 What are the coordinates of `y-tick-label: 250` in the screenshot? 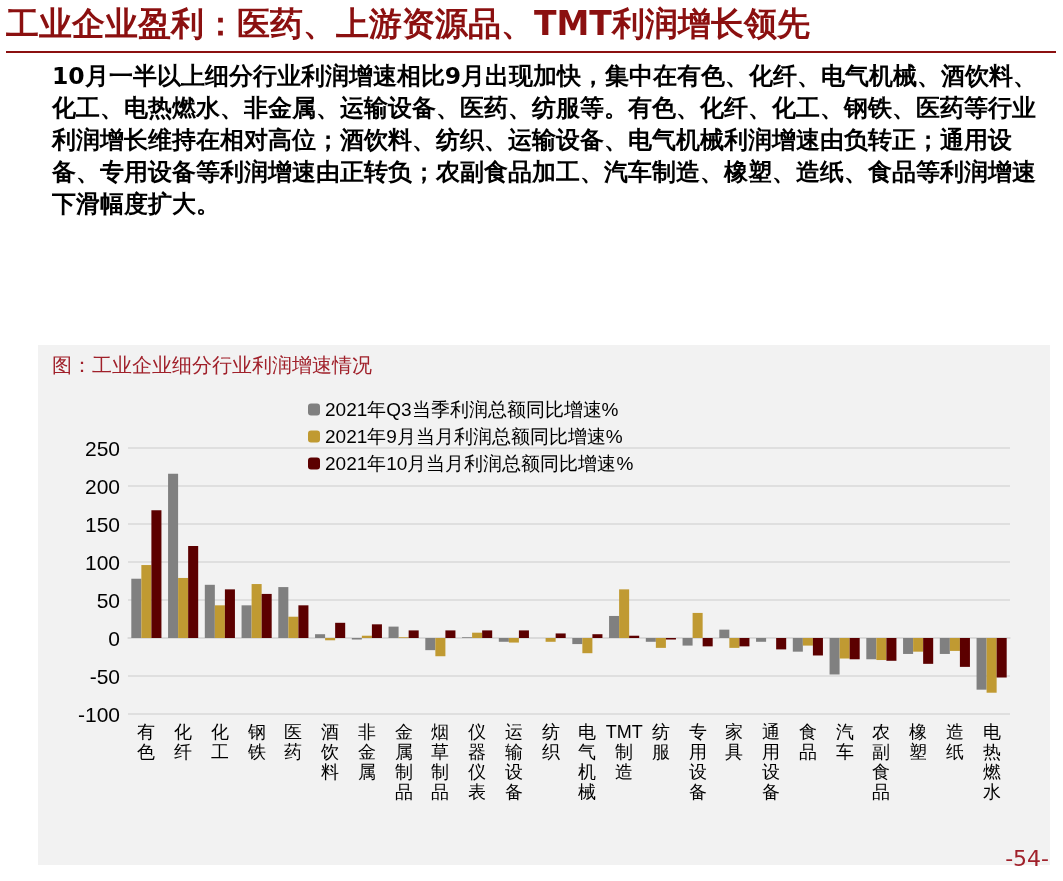 It's located at (102, 448).